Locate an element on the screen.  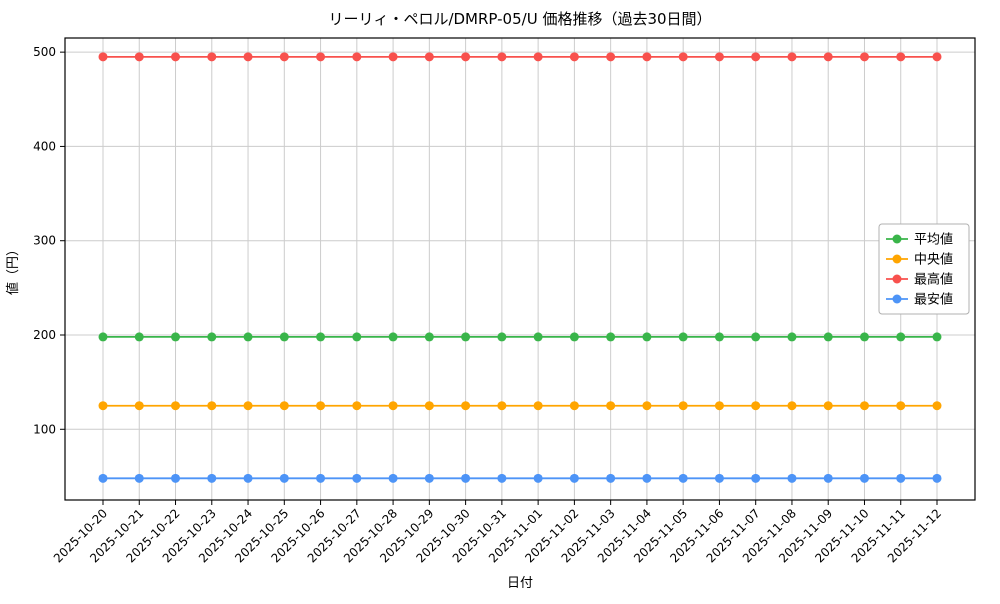
y-axis-label: 値（円） is located at coordinates (13, 269).